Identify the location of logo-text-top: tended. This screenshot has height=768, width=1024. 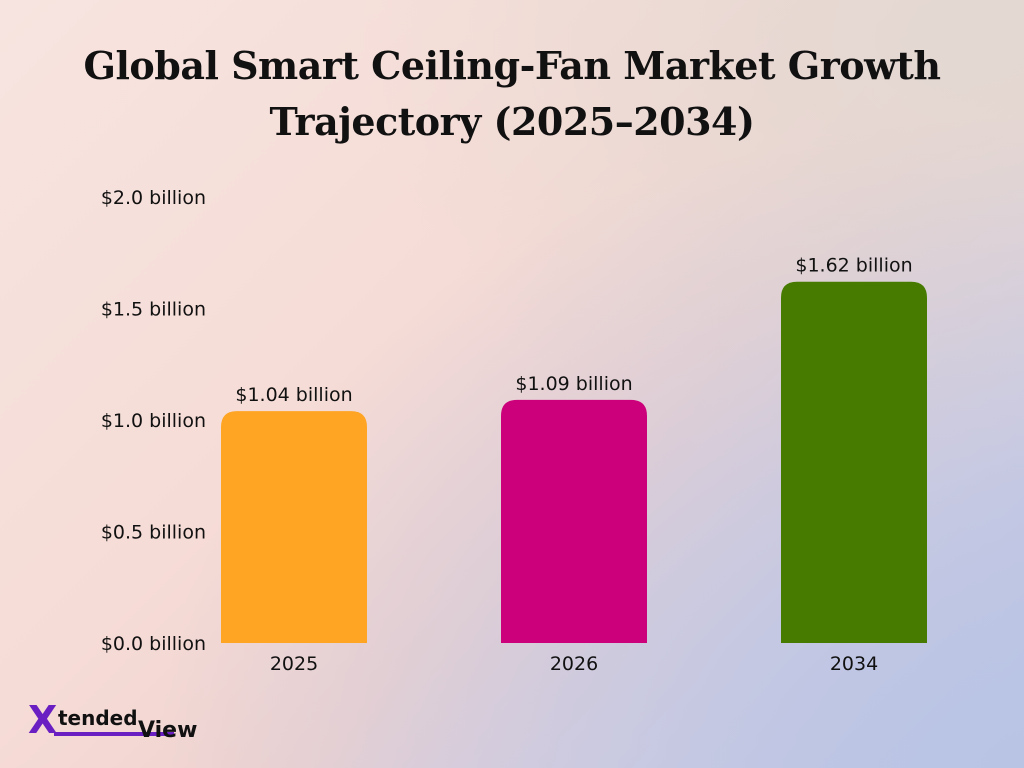
(98, 718).